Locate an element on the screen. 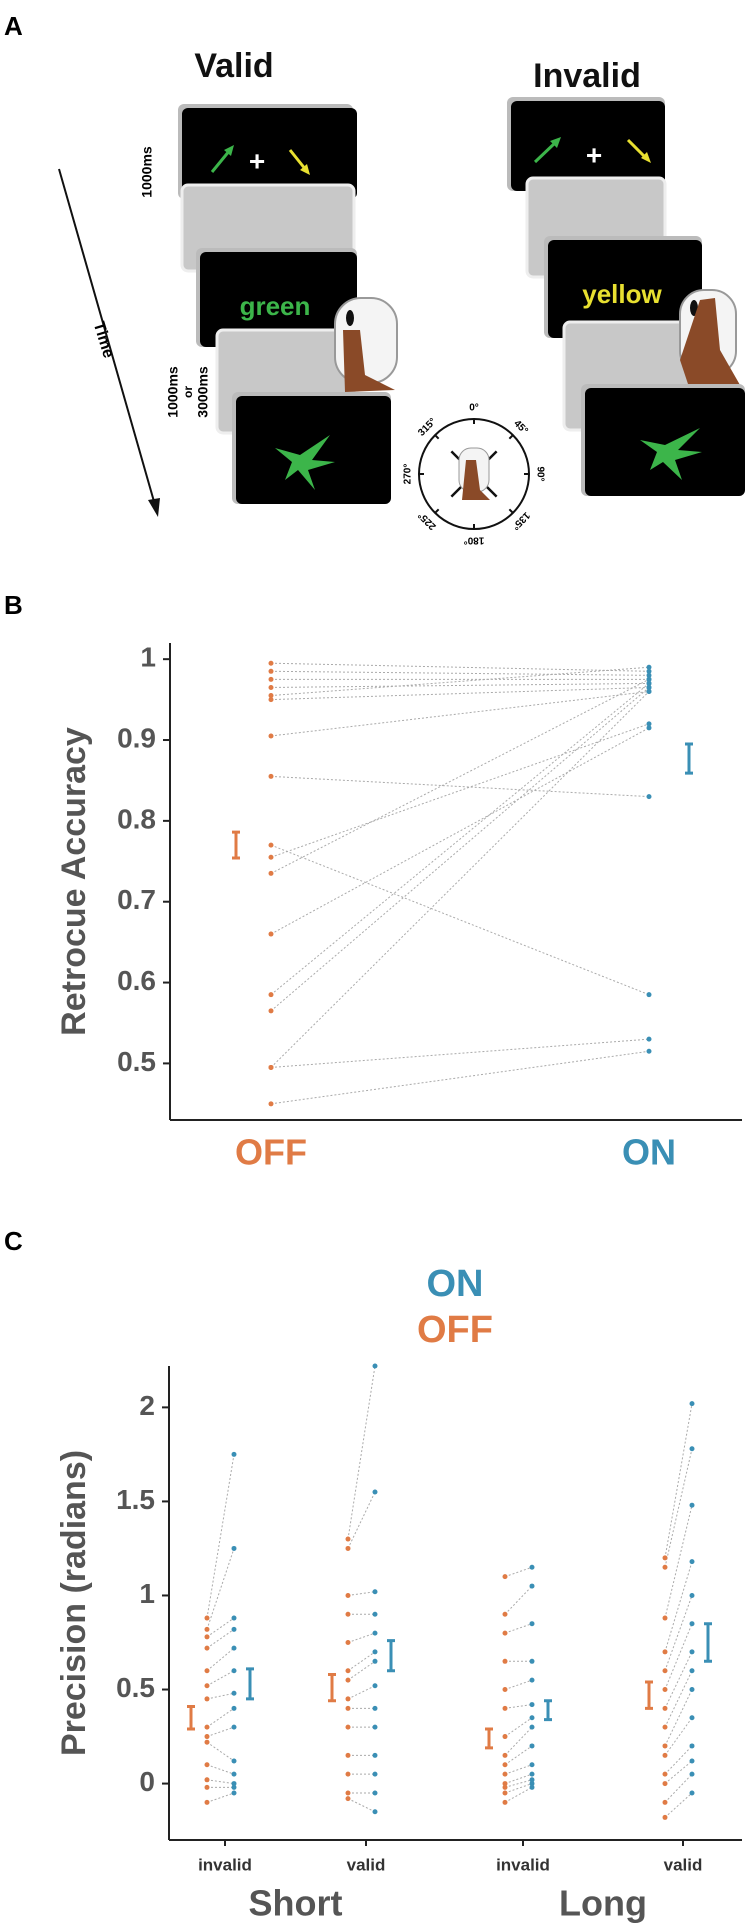 The height and width of the screenshot is (1930, 750). y-tick-label: 0 is located at coordinates (147, 1781).